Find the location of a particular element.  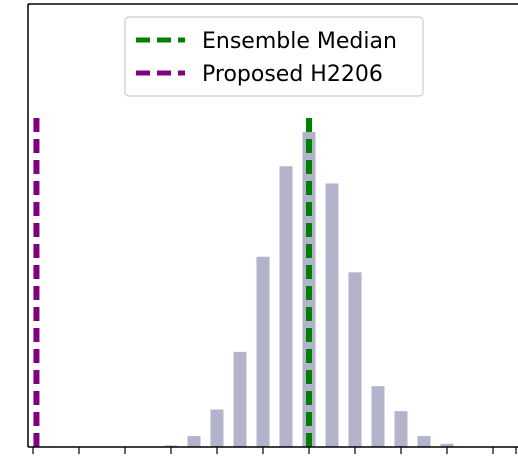

x-ticks is located at coordinates (274, 450).